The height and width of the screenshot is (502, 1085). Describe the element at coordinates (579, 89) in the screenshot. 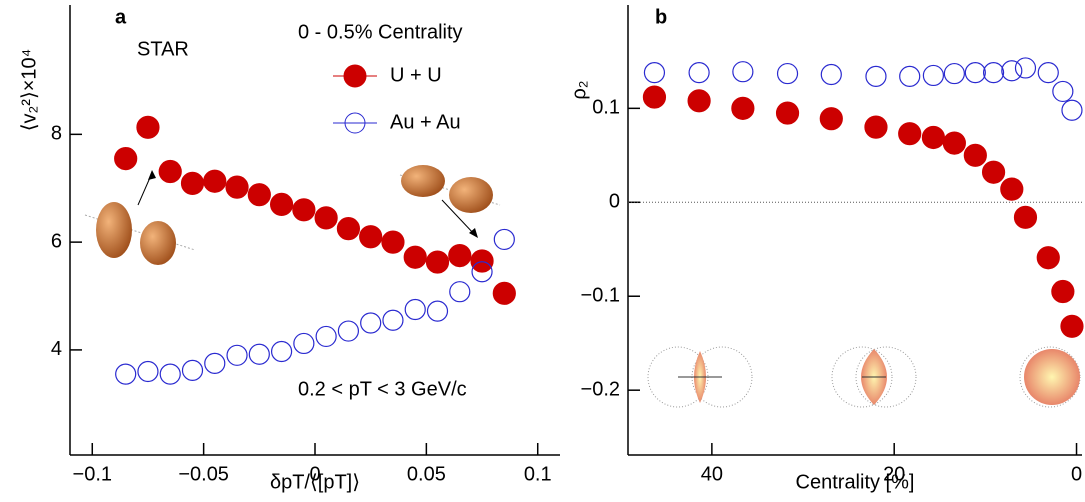

I see `y-axis-label: ρ₂` at that location.